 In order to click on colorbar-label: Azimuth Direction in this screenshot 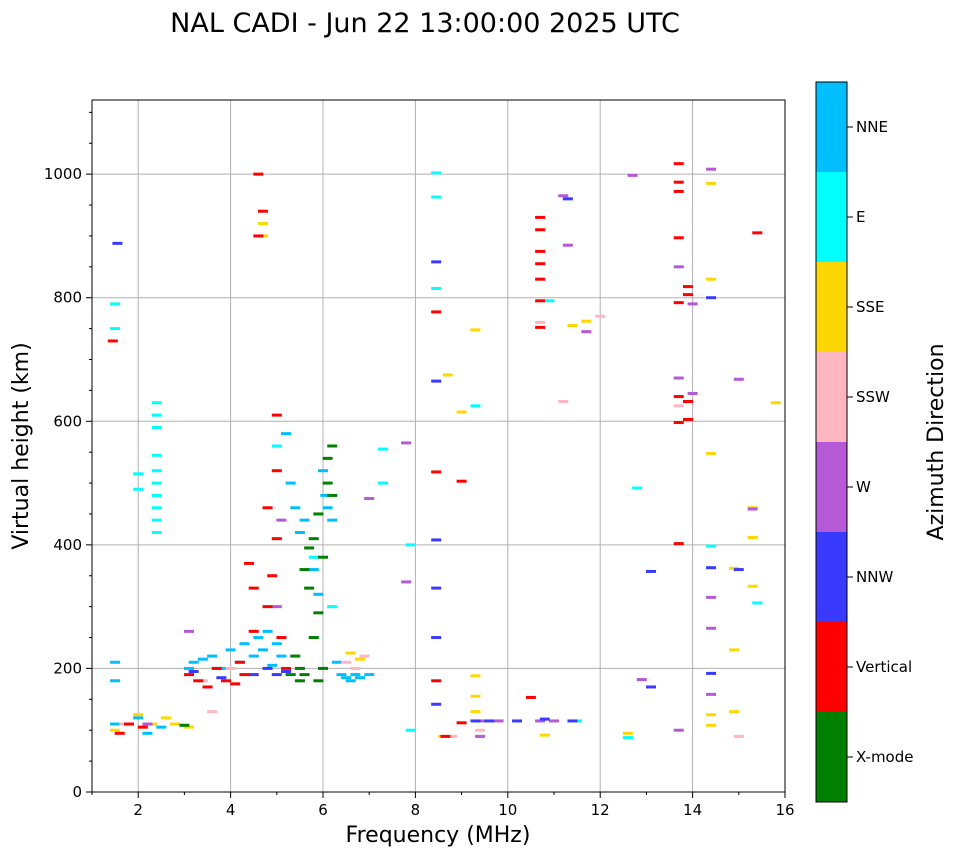, I will do `click(936, 441)`.